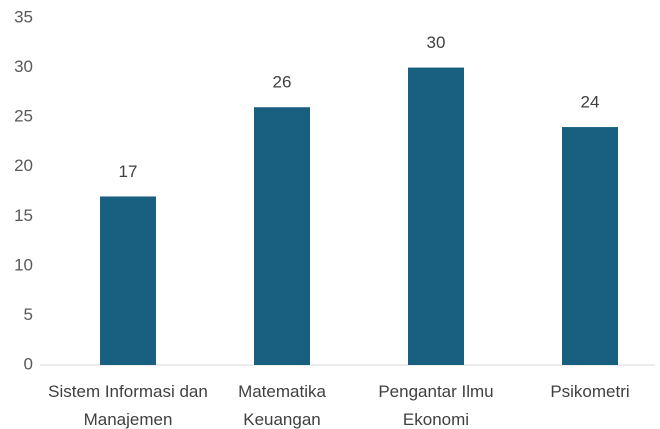  What do you see at coordinates (128, 171) in the screenshot?
I see `data-label: 17` at bounding box center [128, 171].